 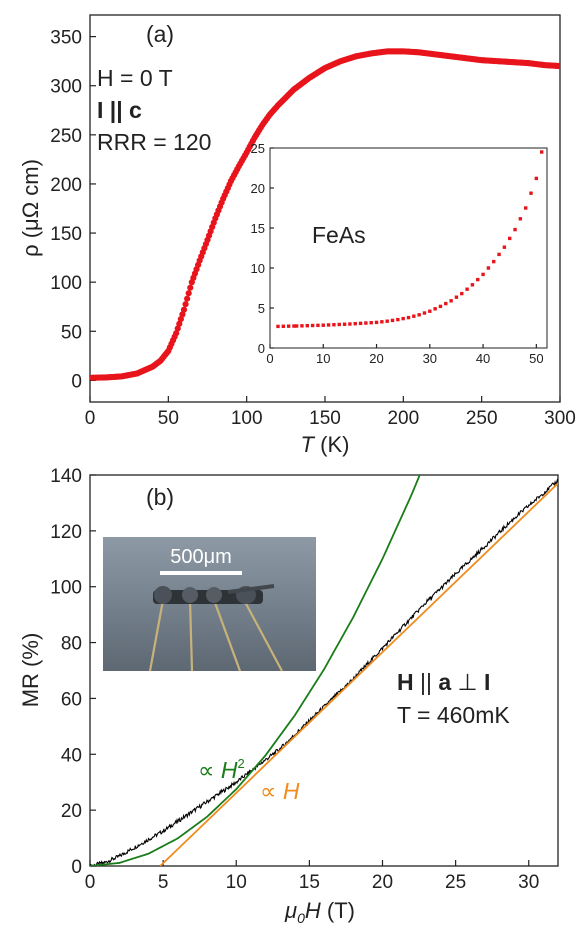 I want to click on inset-y-tick-label: 25, so click(x=258, y=148).